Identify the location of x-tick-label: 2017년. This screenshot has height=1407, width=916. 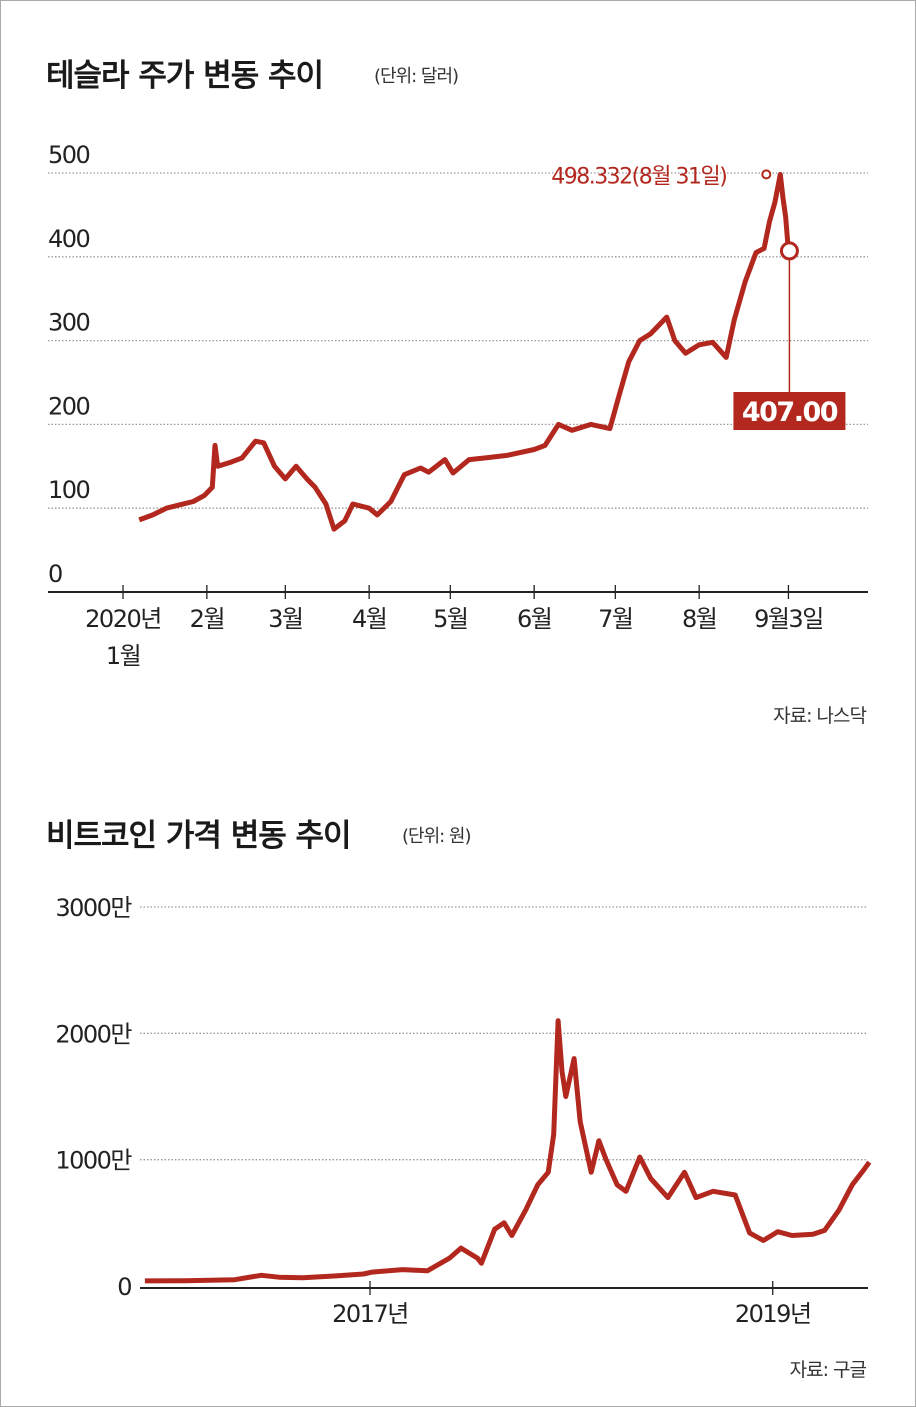
(370, 1314).